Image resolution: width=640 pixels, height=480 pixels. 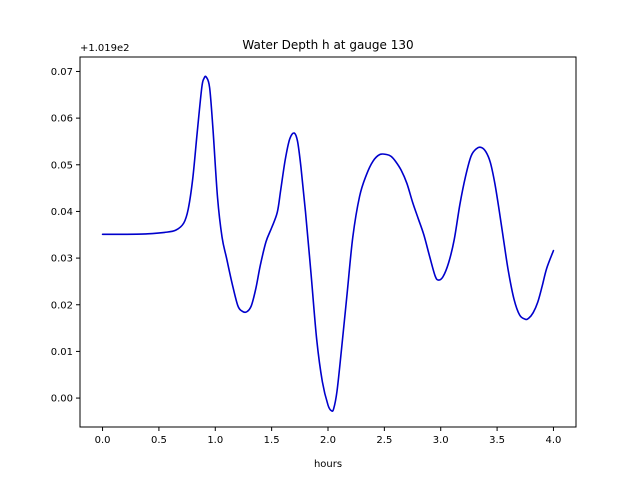 What do you see at coordinates (159, 440) in the screenshot?
I see `x-tick-label: 0.5` at bounding box center [159, 440].